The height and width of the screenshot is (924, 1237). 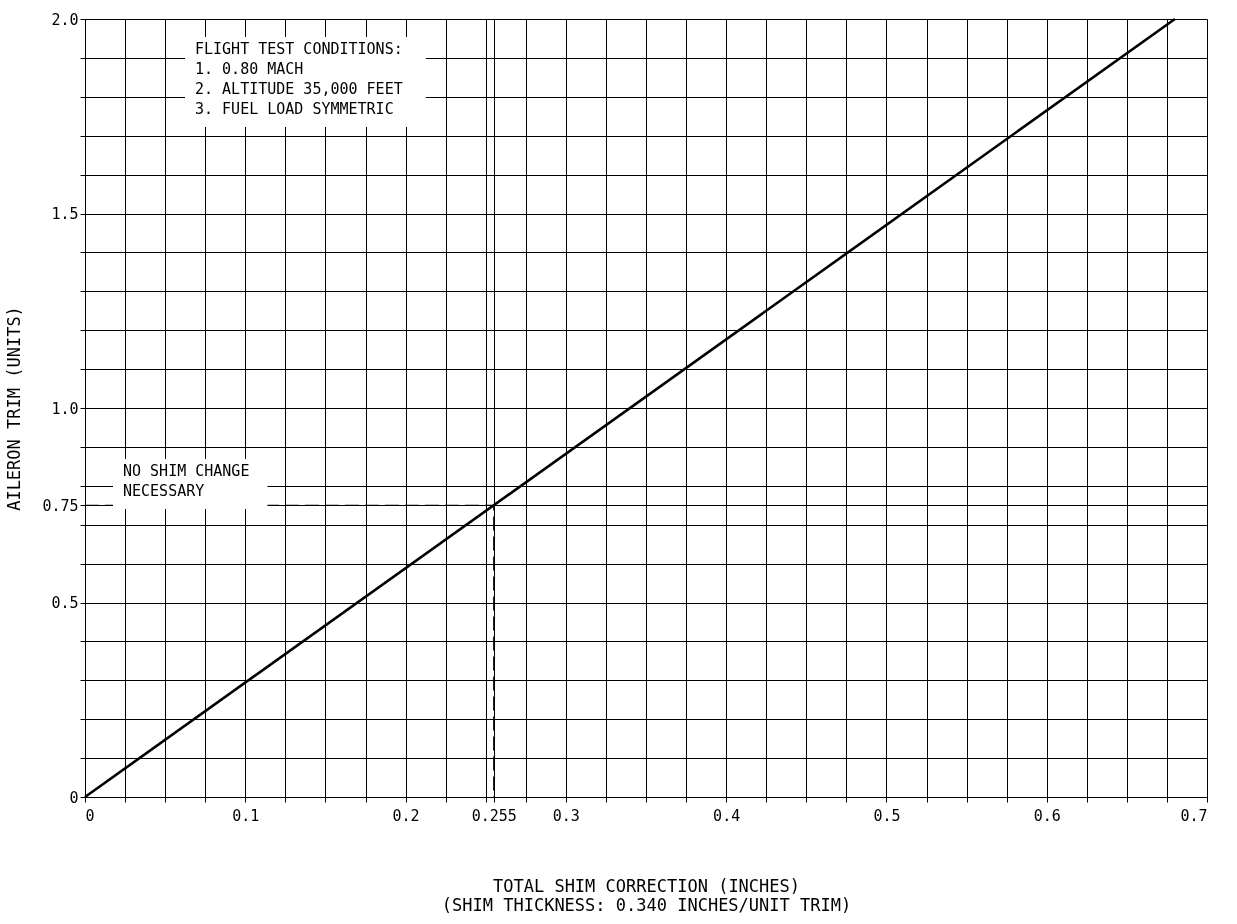 What do you see at coordinates (14, 408) in the screenshot?
I see `y-axis-title: AILERON TRIM (UNITS)` at bounding box center [14, 408].